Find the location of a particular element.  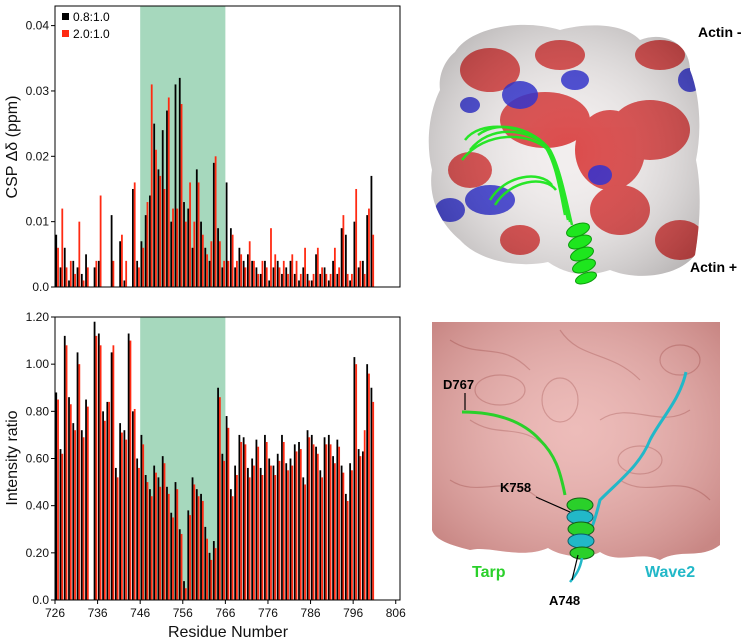

pointer-a748 is located at coordinates (575, 567).